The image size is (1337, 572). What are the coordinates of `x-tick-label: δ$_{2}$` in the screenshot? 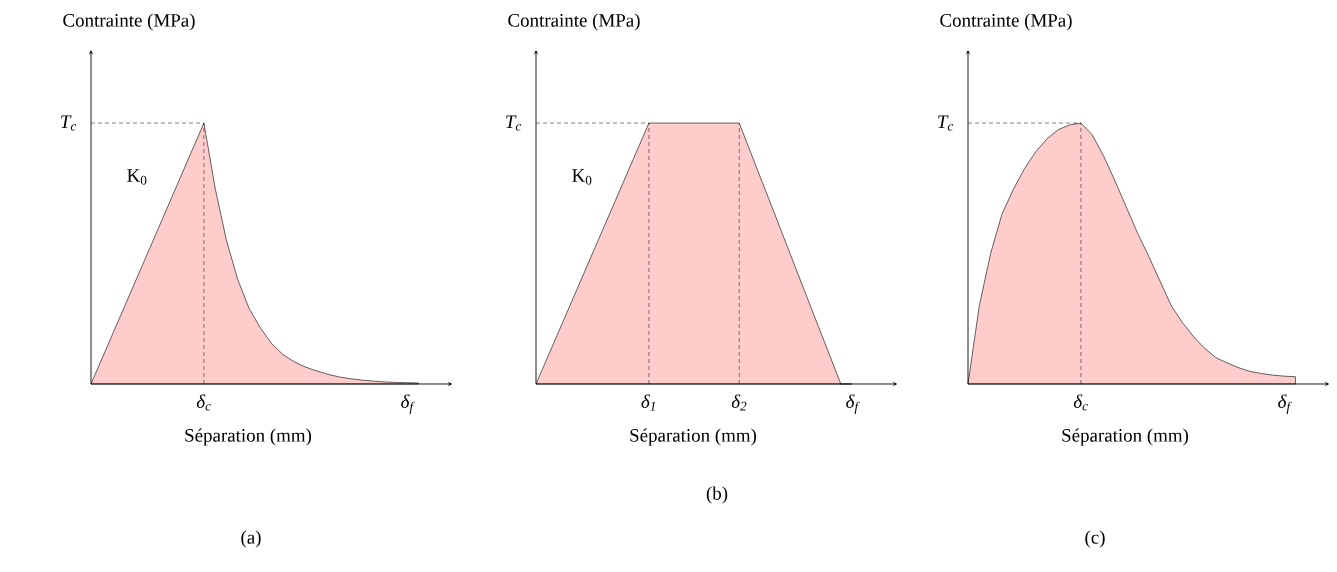 It's located at (739, 402).